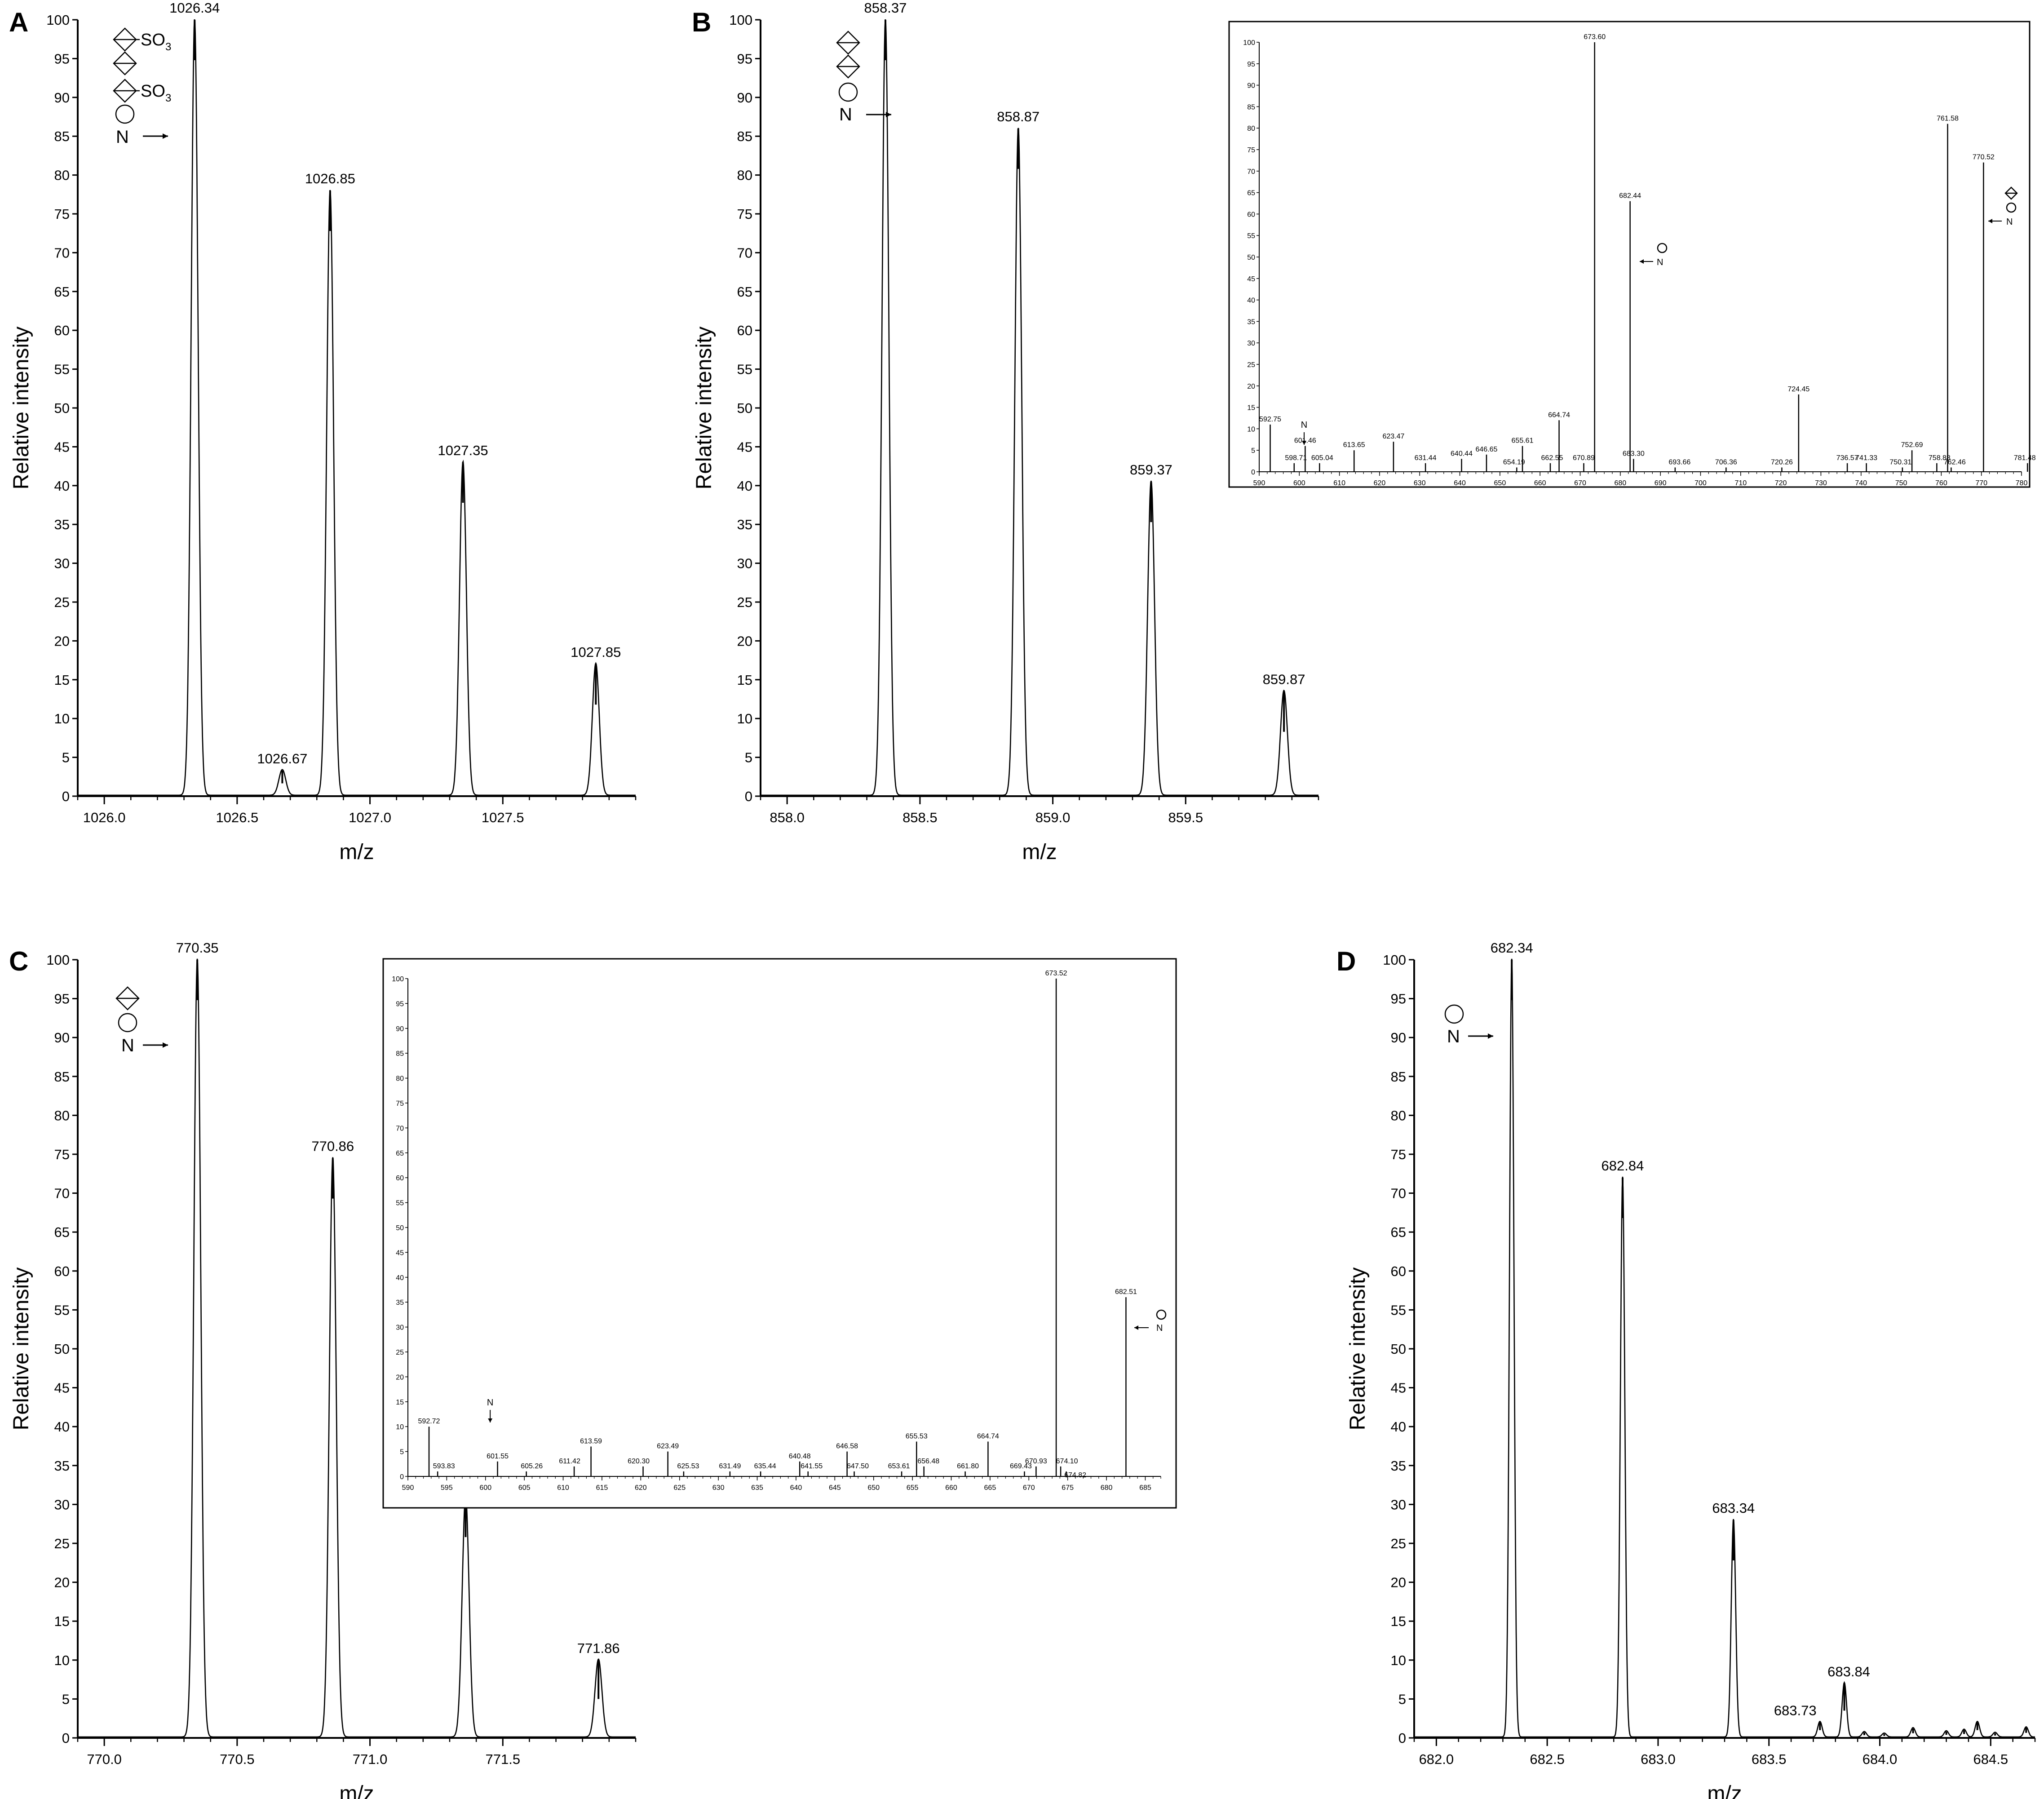 This screenshot has width=2044, height=1799. I want to click on y-tick-label: 15, so click(744, 680).